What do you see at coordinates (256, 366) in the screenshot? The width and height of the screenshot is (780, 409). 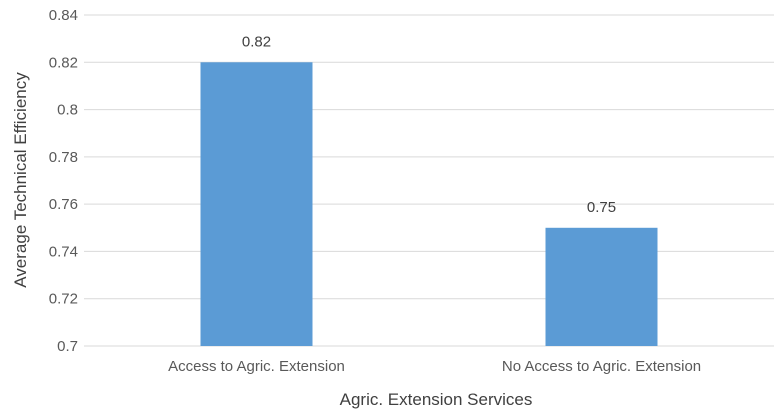 I see `x-tick-label: Access to Agric. Extension` at bounding box center [256, 366].